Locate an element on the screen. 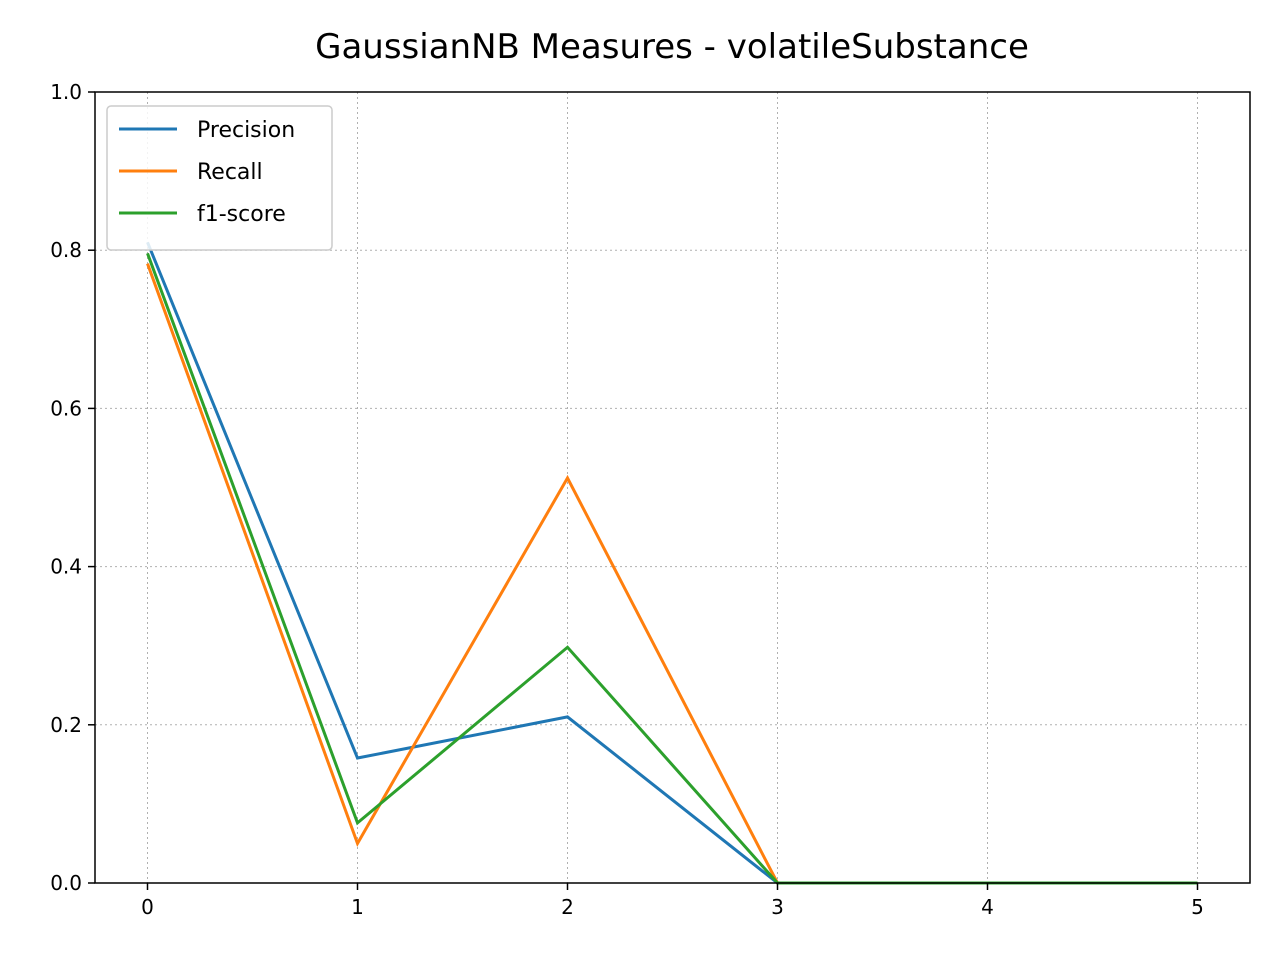  x-tick-label: 4 is located at coordinates (987, 907).